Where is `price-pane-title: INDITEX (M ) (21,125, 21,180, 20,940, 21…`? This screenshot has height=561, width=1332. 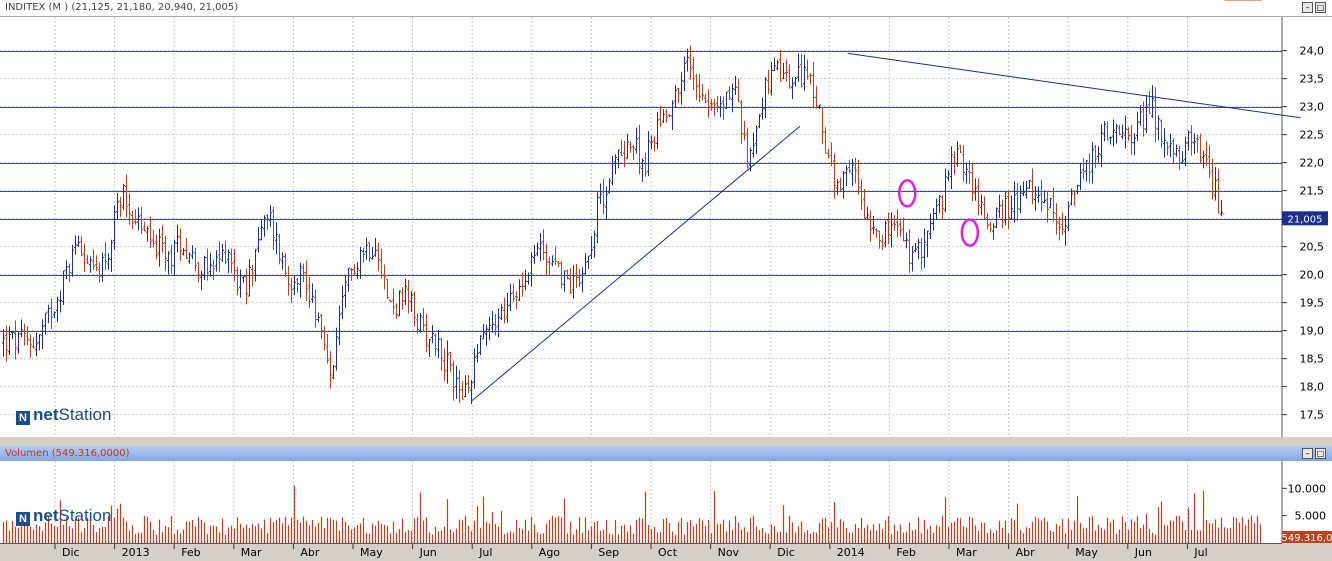 price-pane-title: INDITEX (M ) (21,125, 21,180, 20,940, 21… is located at coordinates (122, 7).